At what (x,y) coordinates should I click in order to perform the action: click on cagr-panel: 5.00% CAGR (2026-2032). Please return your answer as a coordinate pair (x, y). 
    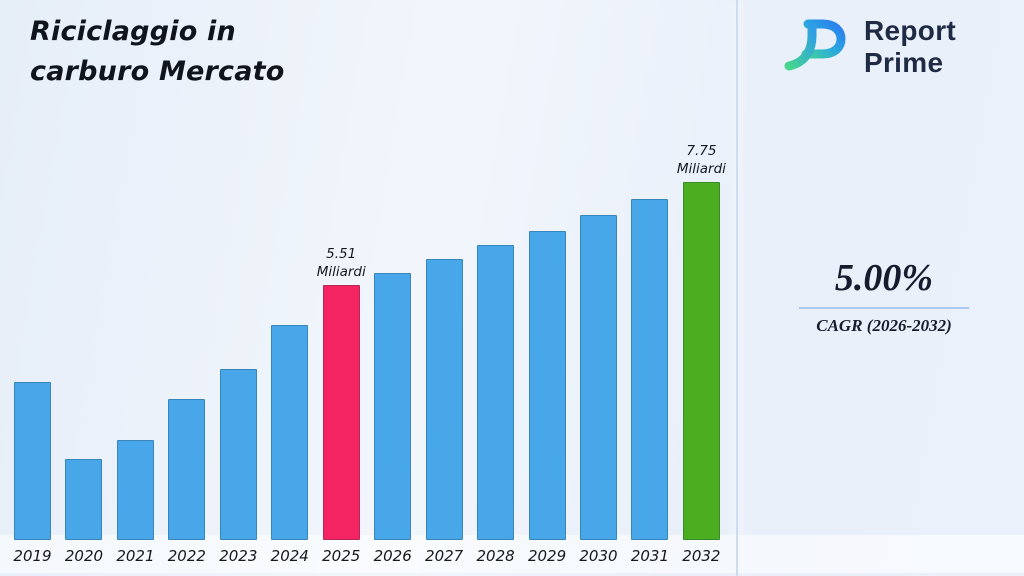
    Looking at the image, I should click on (884, 296).